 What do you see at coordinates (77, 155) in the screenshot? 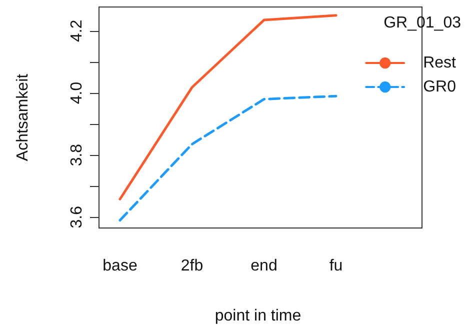
I see `y-tick-label: 3.8` at bounding box center [77, 155].